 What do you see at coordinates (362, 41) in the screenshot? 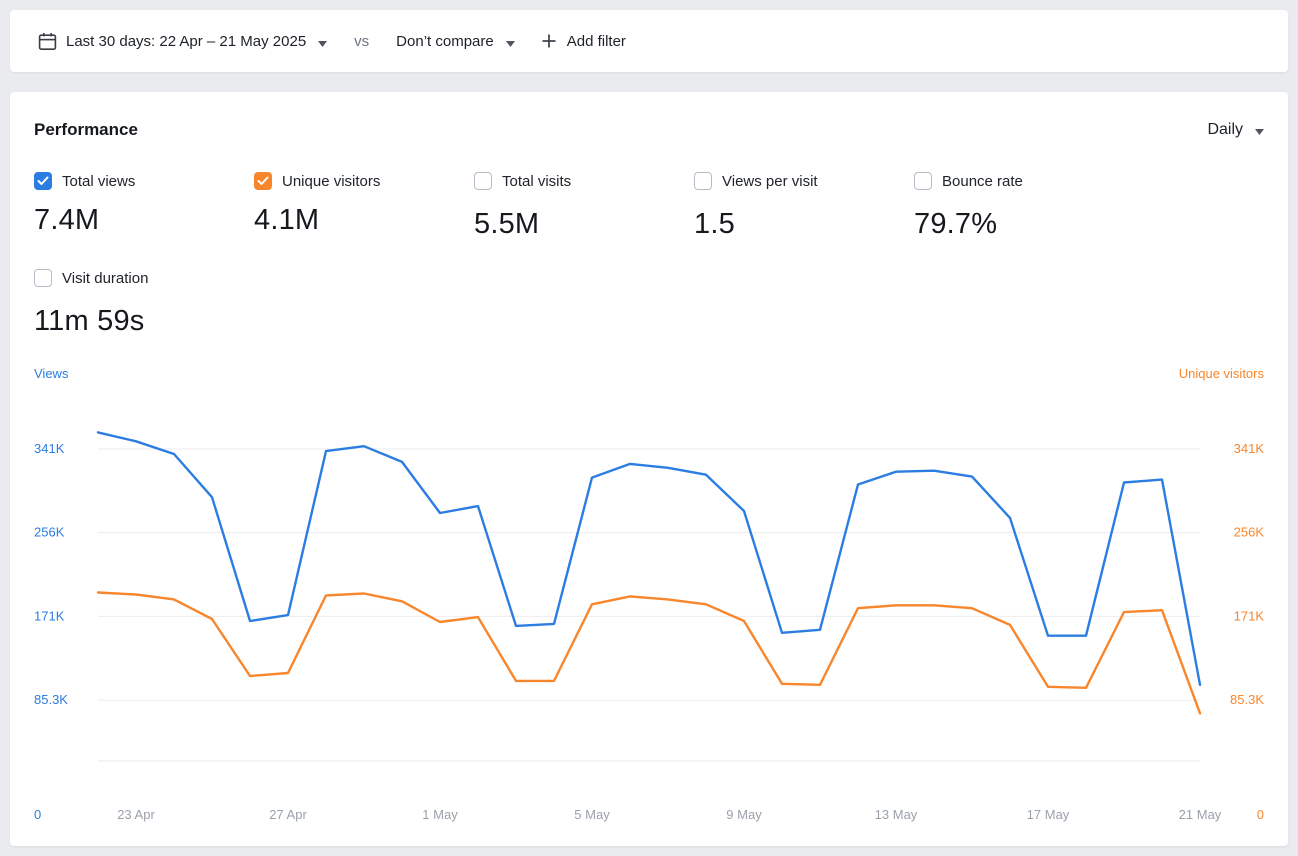
I see `vs-label: vs` at bounding box center [362, 41].